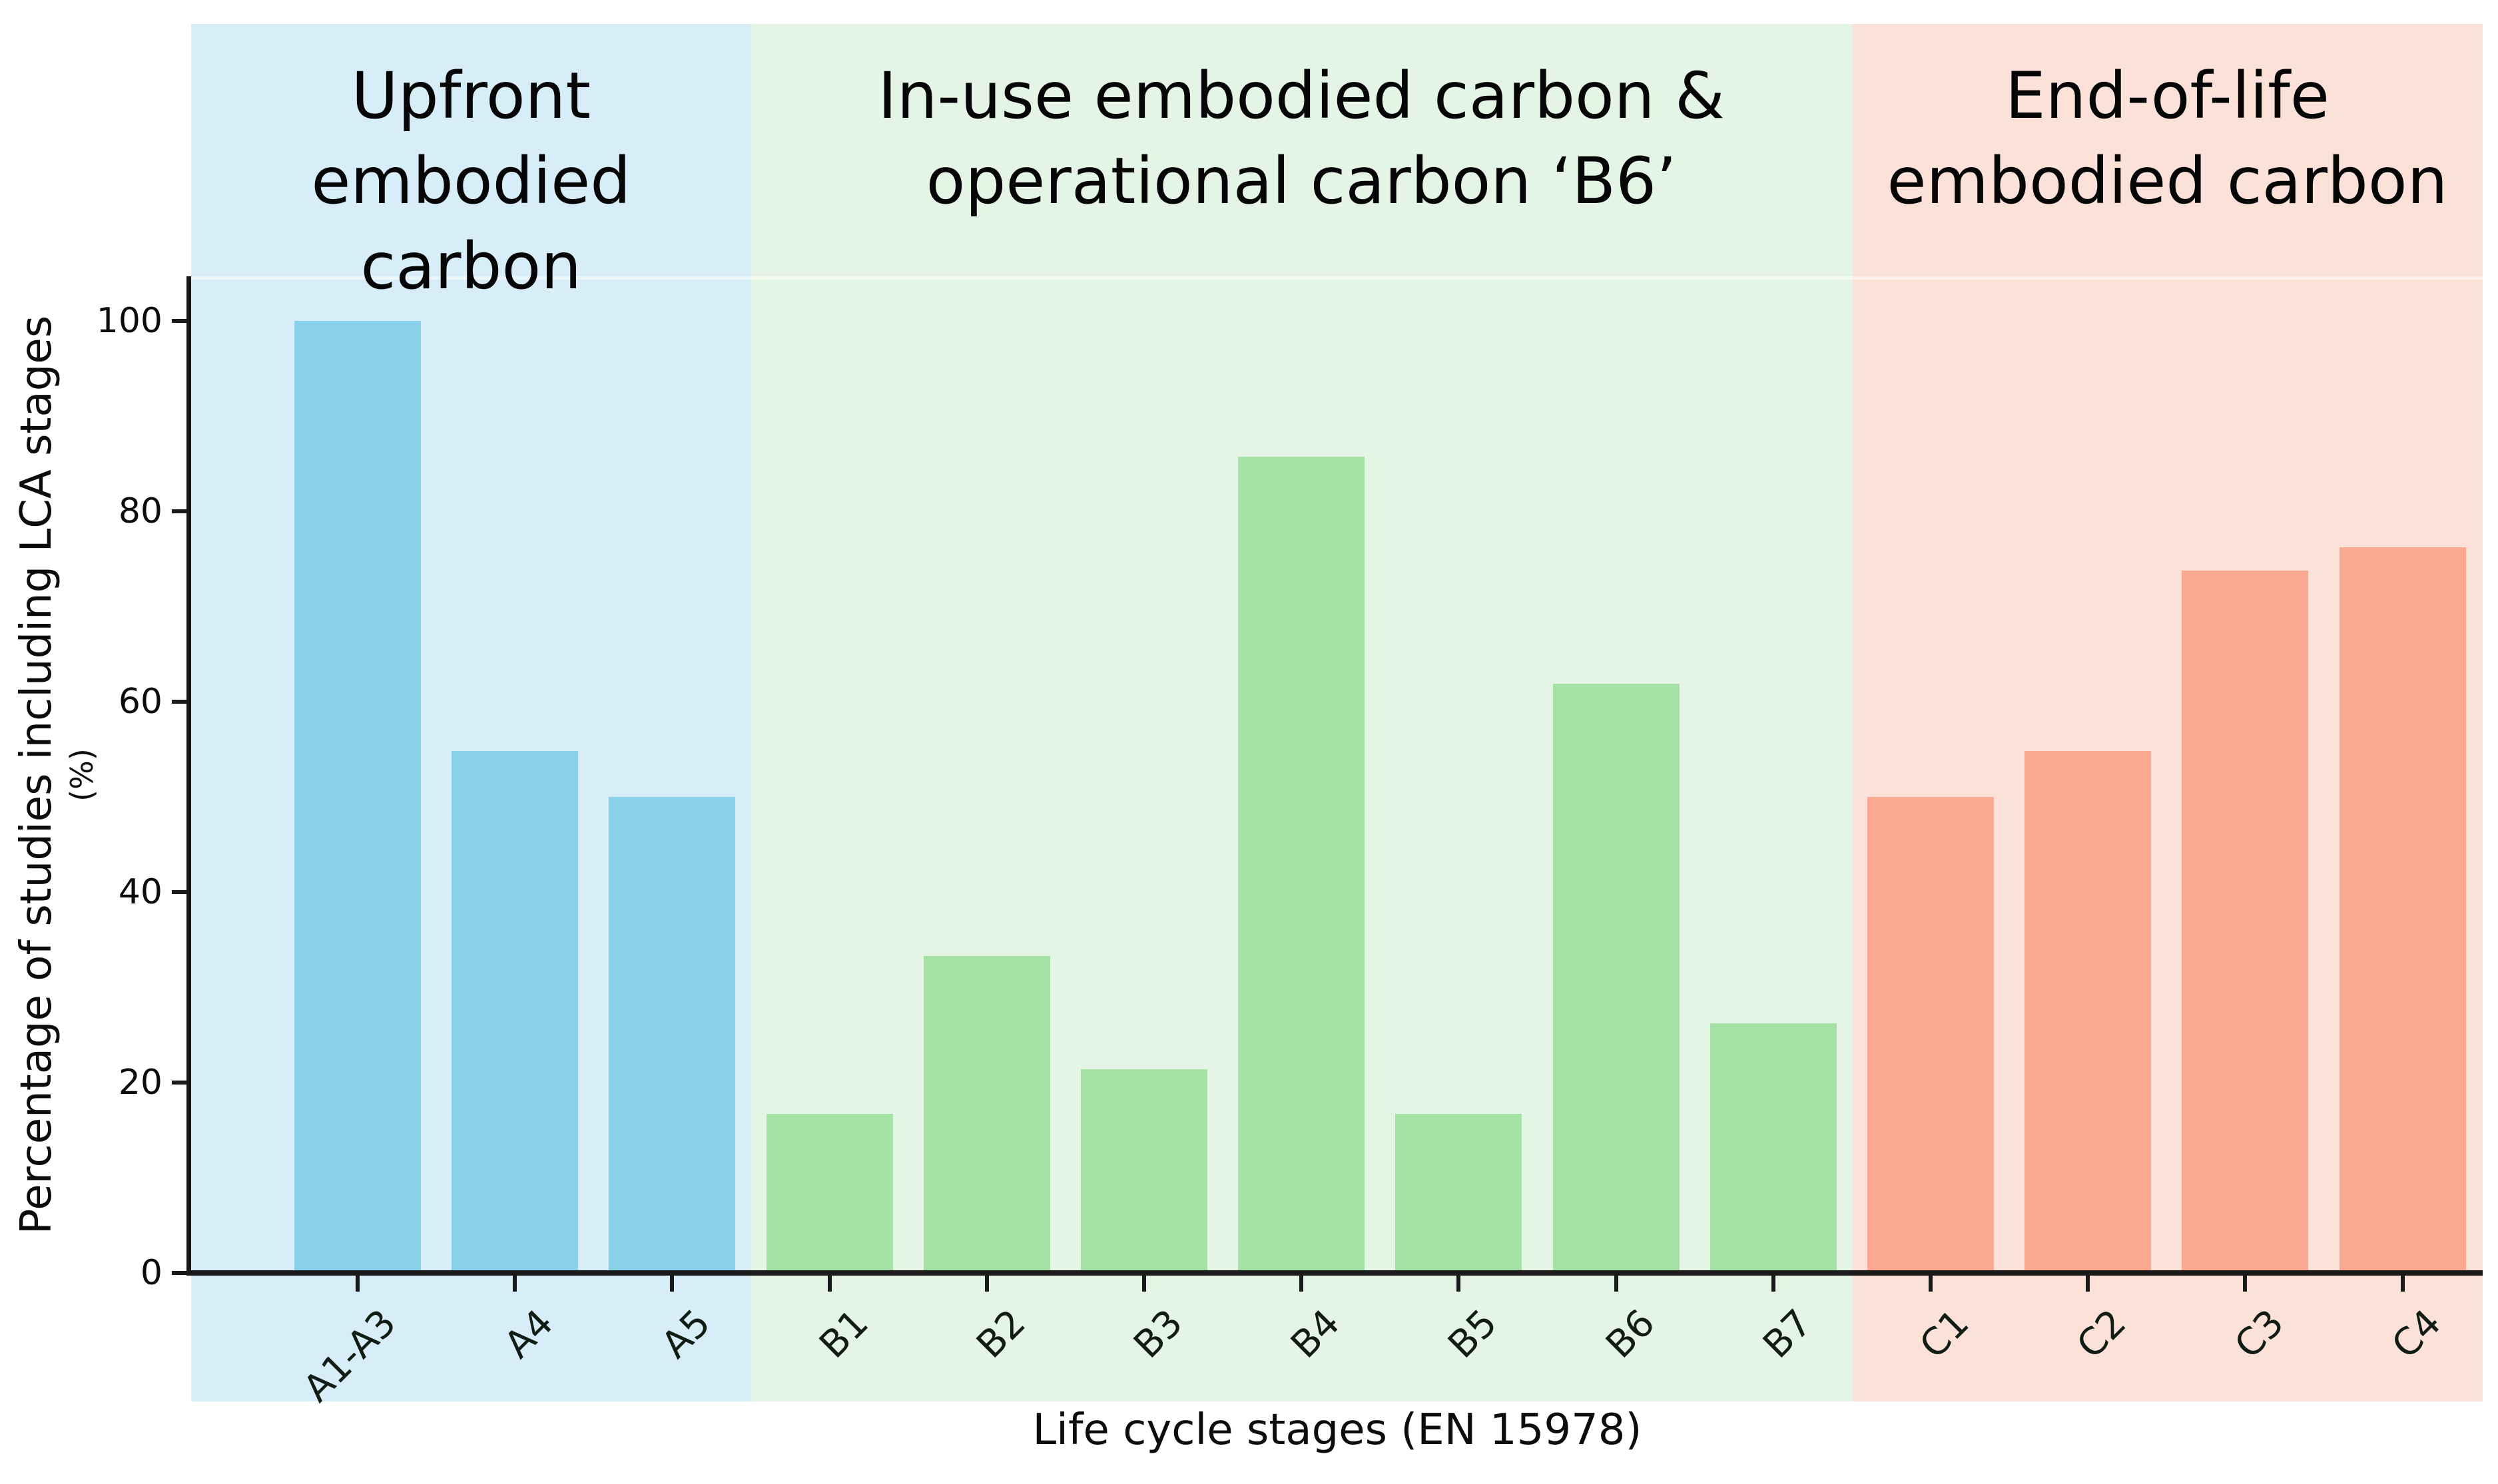 This screenshot has height=1484, width=2498. Describe the element at coordinates (1337, 1430) in the screenshot. I see `x-axis-label: Life cycle stages (EN 15978)` at that location.